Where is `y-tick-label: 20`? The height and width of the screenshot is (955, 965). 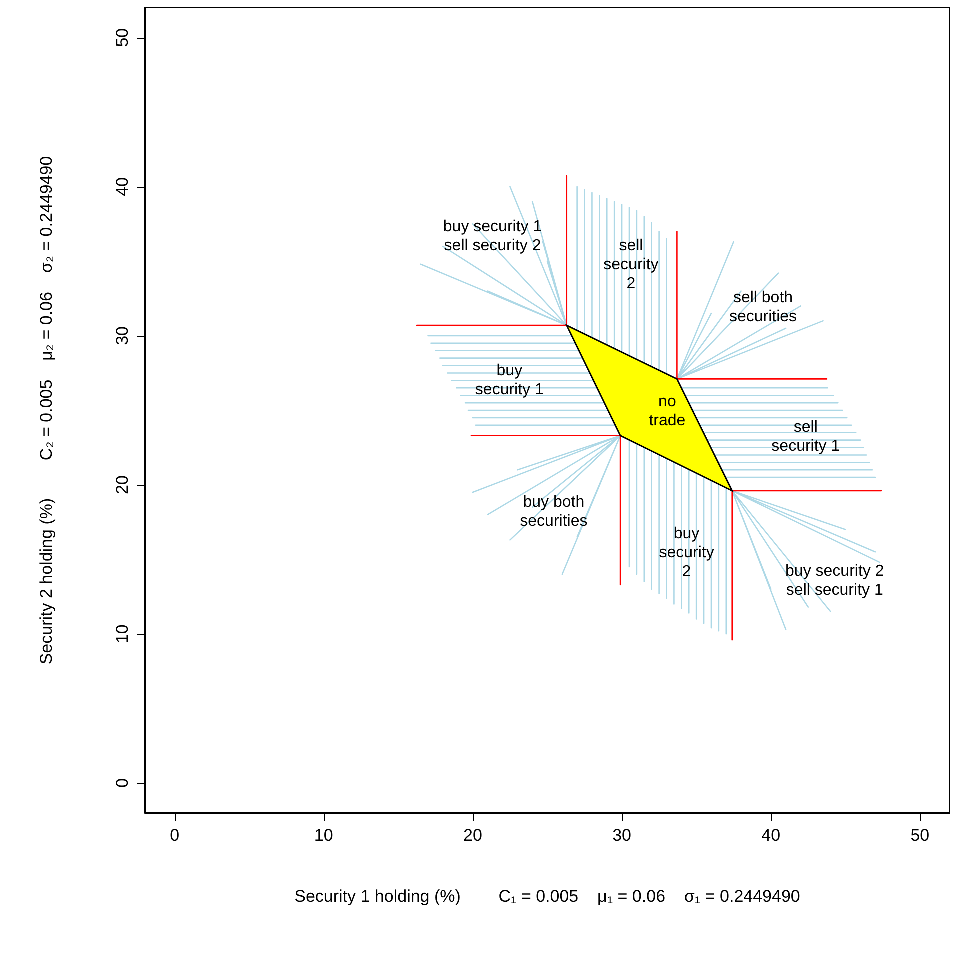 y-tick-label: 20 is located at coordinates (122, 485).